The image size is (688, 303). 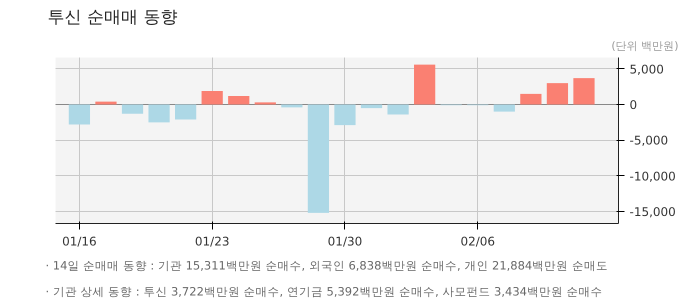 I want to click on text: (단위 백만원), so click(x=645, y=46).